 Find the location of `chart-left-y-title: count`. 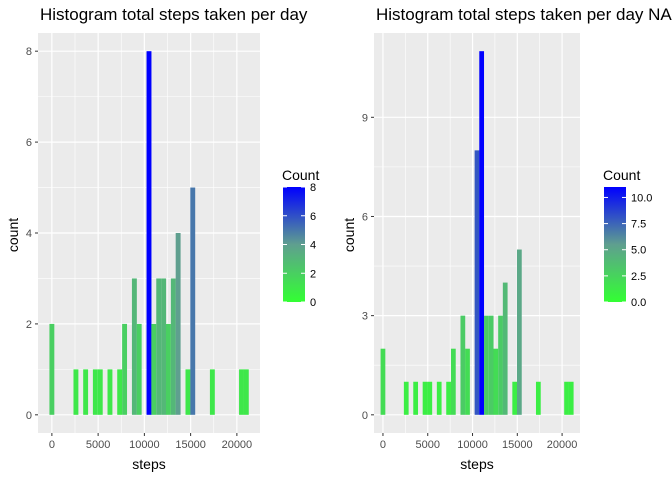

chart-left-y-title: count is located at coordinates (13, 235).